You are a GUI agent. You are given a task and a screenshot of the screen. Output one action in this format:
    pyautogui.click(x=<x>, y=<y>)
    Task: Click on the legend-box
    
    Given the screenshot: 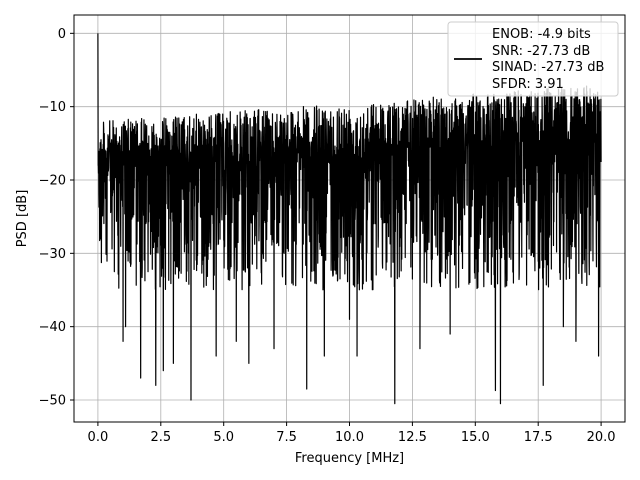 What is the action you would take?
    pyautogui.click(x=533, y=59)
    